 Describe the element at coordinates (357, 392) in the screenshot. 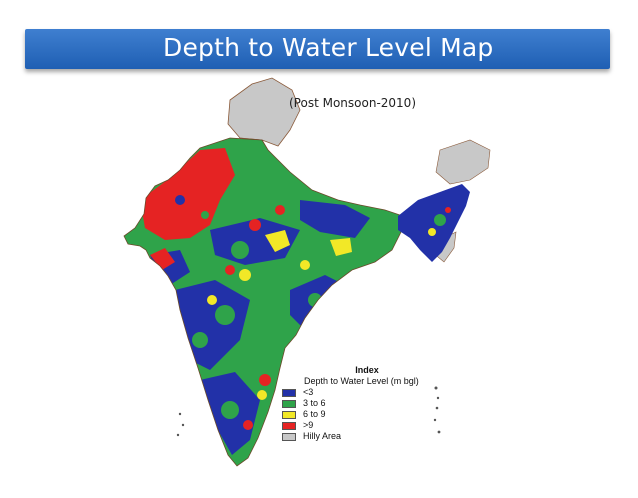

I see `legend-item: <3` at that location.